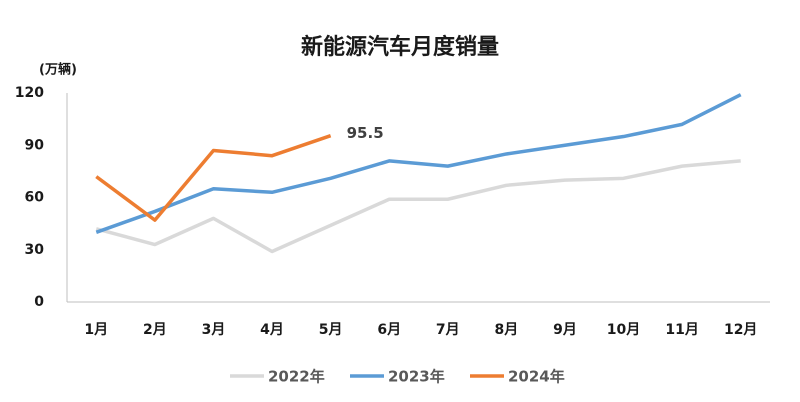 This screenshot has width=800, height=402. What do you see at coordinates (29, 93) in the screenshot?
I see `y-tick-label: 120` at bounding box center [29, 93].